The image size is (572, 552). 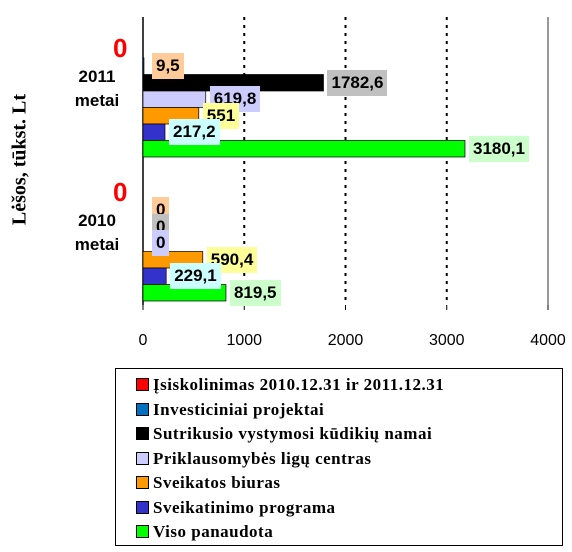 I want to click on y-tick-label: 2011 metai, so click(x=97, y=88).